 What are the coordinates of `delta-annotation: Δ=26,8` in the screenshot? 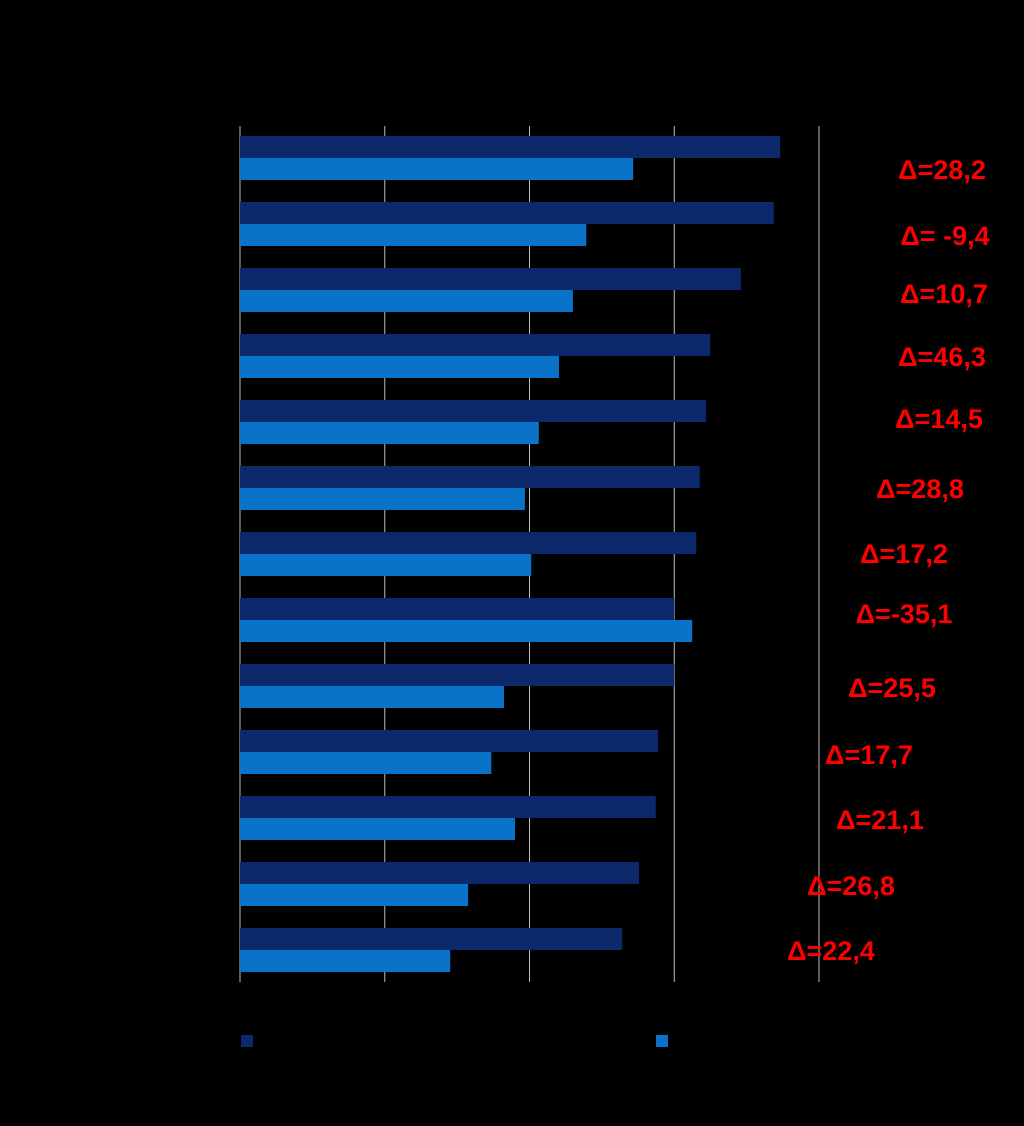 It's located at (851, 886).